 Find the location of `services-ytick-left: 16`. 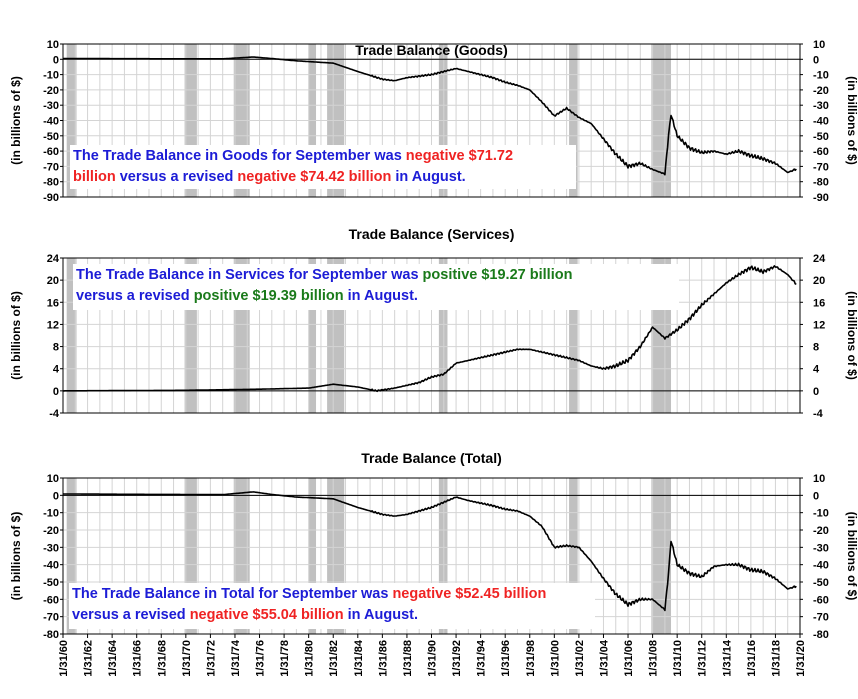

services-ytick-left: 16 is located at coordinates (53, 303).